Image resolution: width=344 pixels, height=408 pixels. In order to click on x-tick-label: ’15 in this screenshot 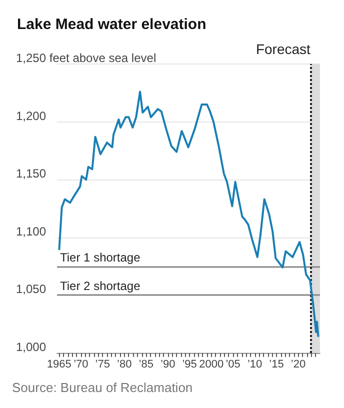, I will do `click(276, 364)`.